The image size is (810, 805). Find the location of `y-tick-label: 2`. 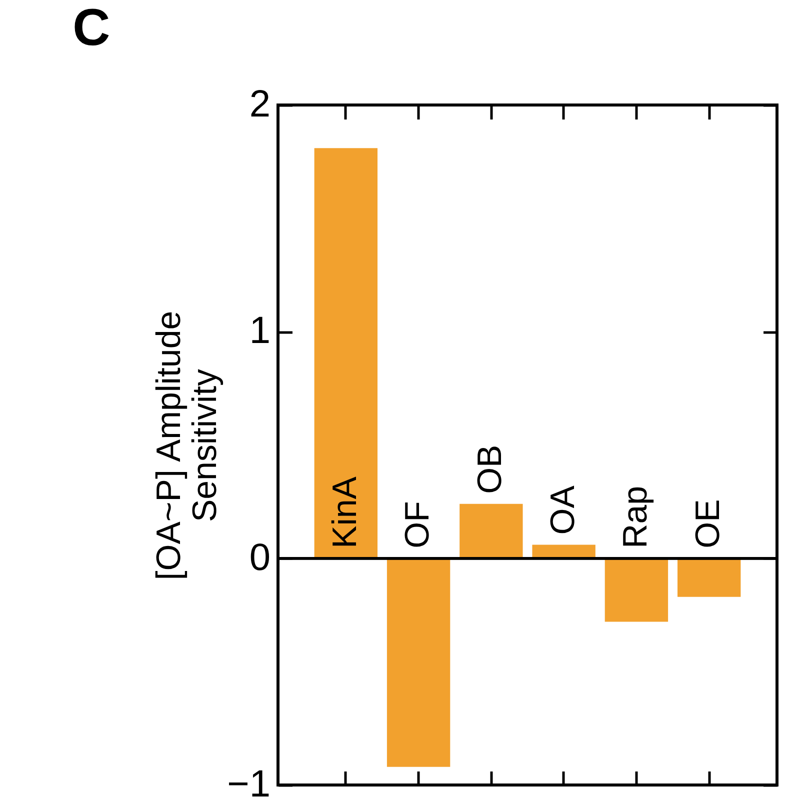

y-tick-label: 2 is located at coordinates (259, 105).